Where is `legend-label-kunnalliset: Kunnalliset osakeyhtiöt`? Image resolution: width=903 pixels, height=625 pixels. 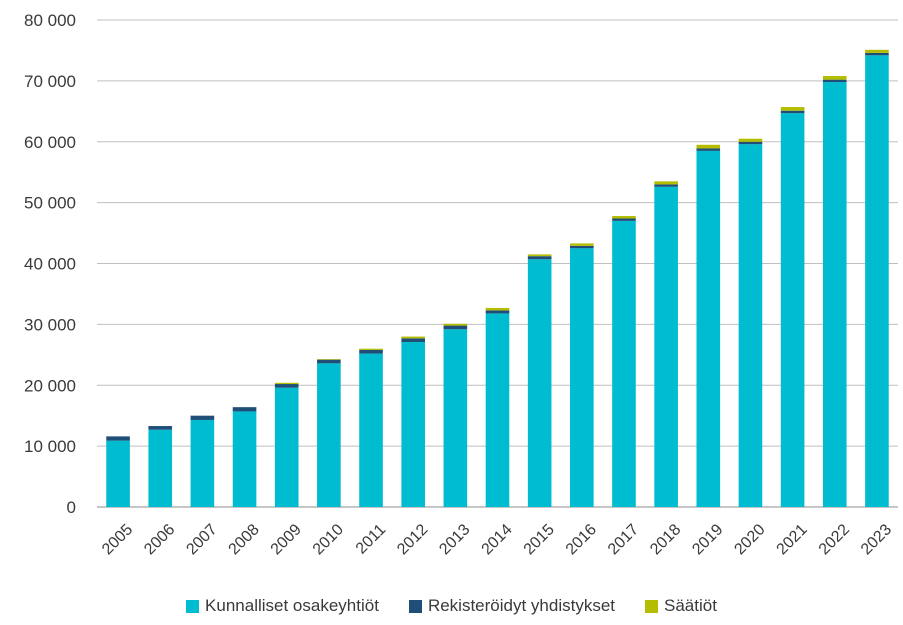 legend-label-kunnalliset: Kunnalliset osakeyhtiöt is located at coordinates (292, 605).